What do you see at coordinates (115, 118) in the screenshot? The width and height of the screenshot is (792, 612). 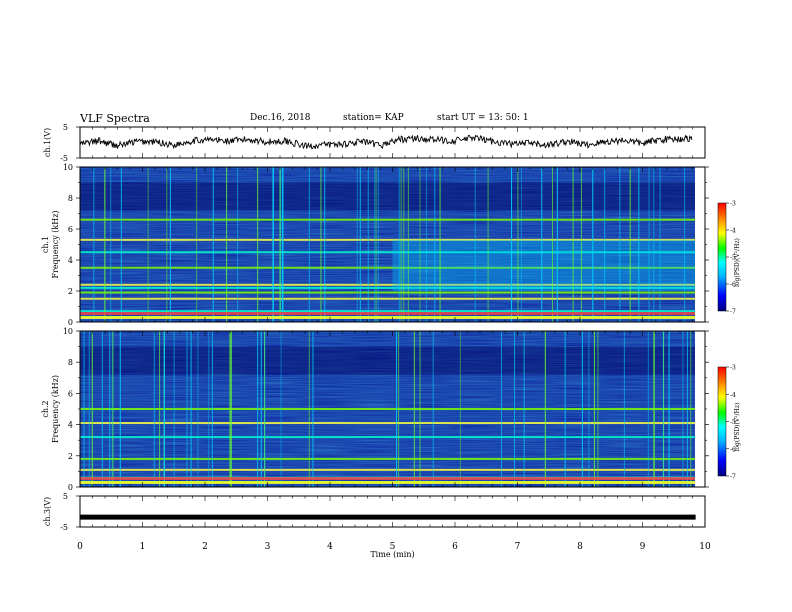 I see `figure-title: VLF Spectra` at bounding box center [115, 118].